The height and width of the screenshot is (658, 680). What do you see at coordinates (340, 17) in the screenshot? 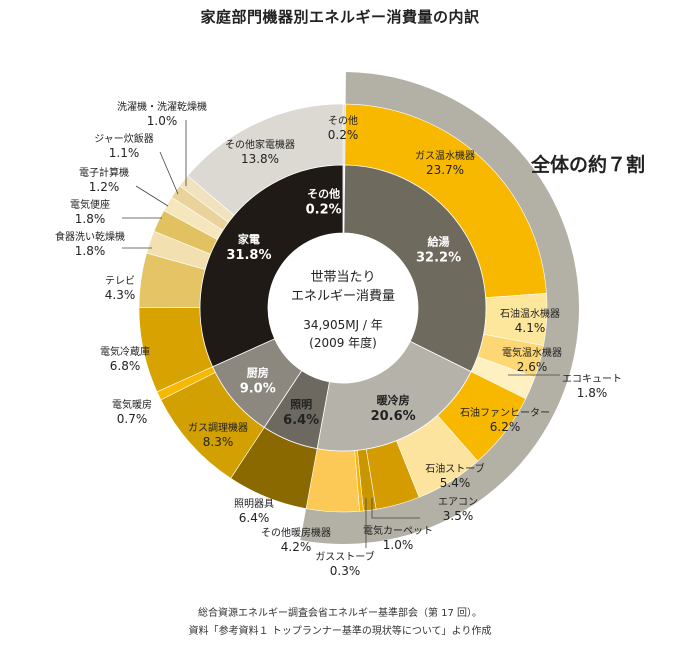
I see `chart-title: 家庭部門機器別エネルギー消費量の内訳` at bounding box center [340, 17].